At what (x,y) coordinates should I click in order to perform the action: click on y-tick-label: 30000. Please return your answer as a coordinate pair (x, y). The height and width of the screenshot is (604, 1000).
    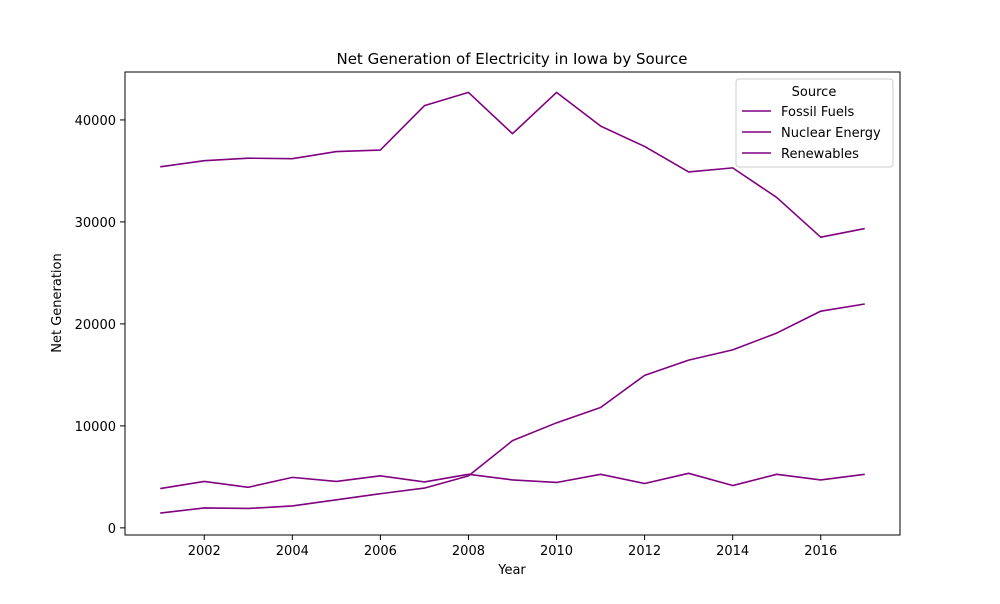
    Looking at the image, I should click on (95, 223).